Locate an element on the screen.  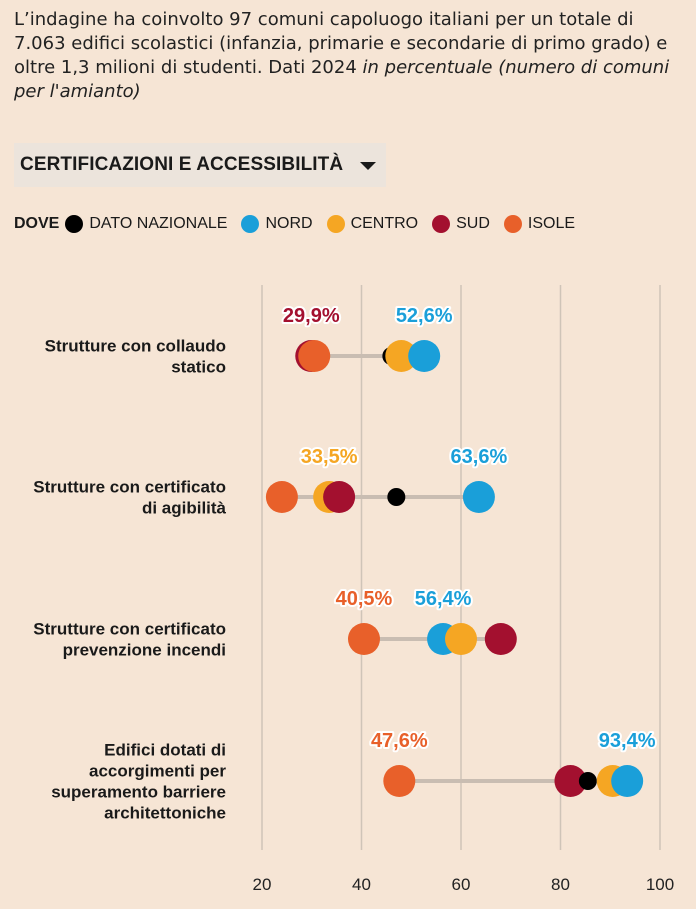
legend-label-isole: ISOLE is located at coordinates (551, 223).